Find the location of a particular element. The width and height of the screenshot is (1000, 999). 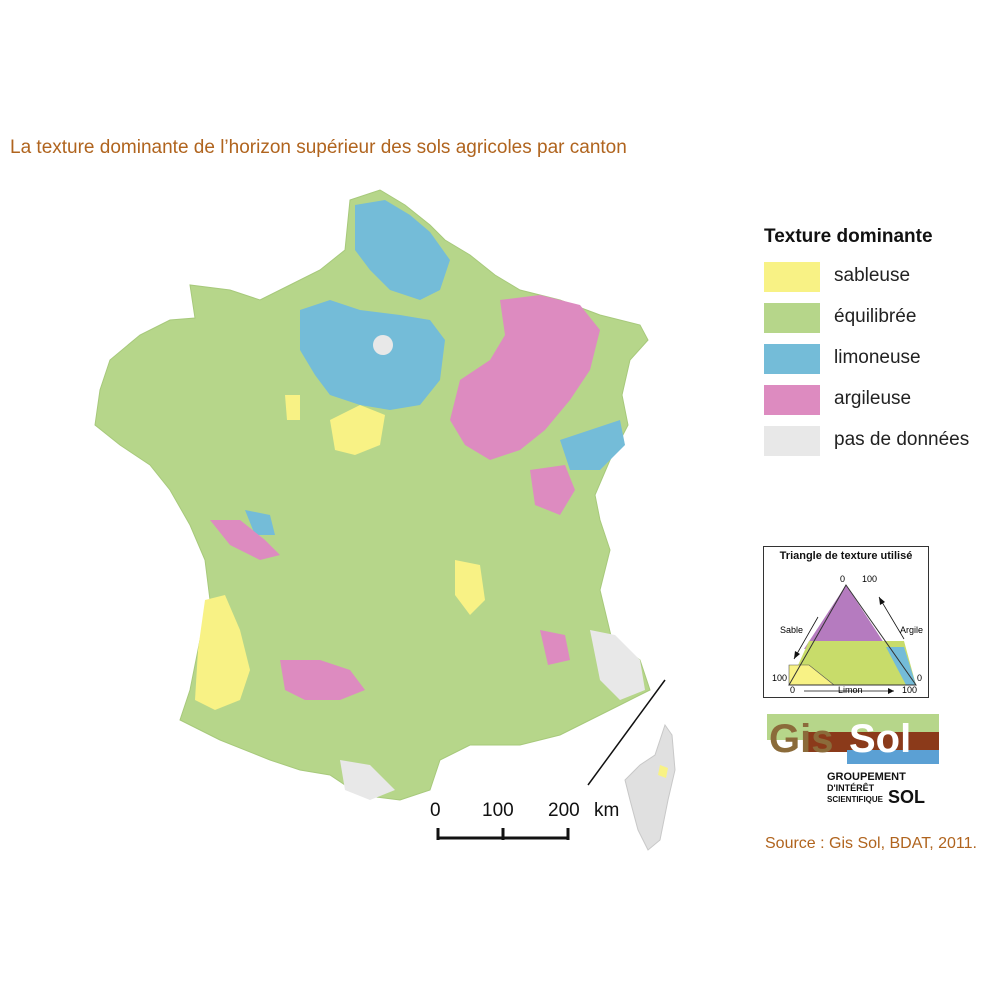

legend-label: sableuse is located at coordinates (872, 275).